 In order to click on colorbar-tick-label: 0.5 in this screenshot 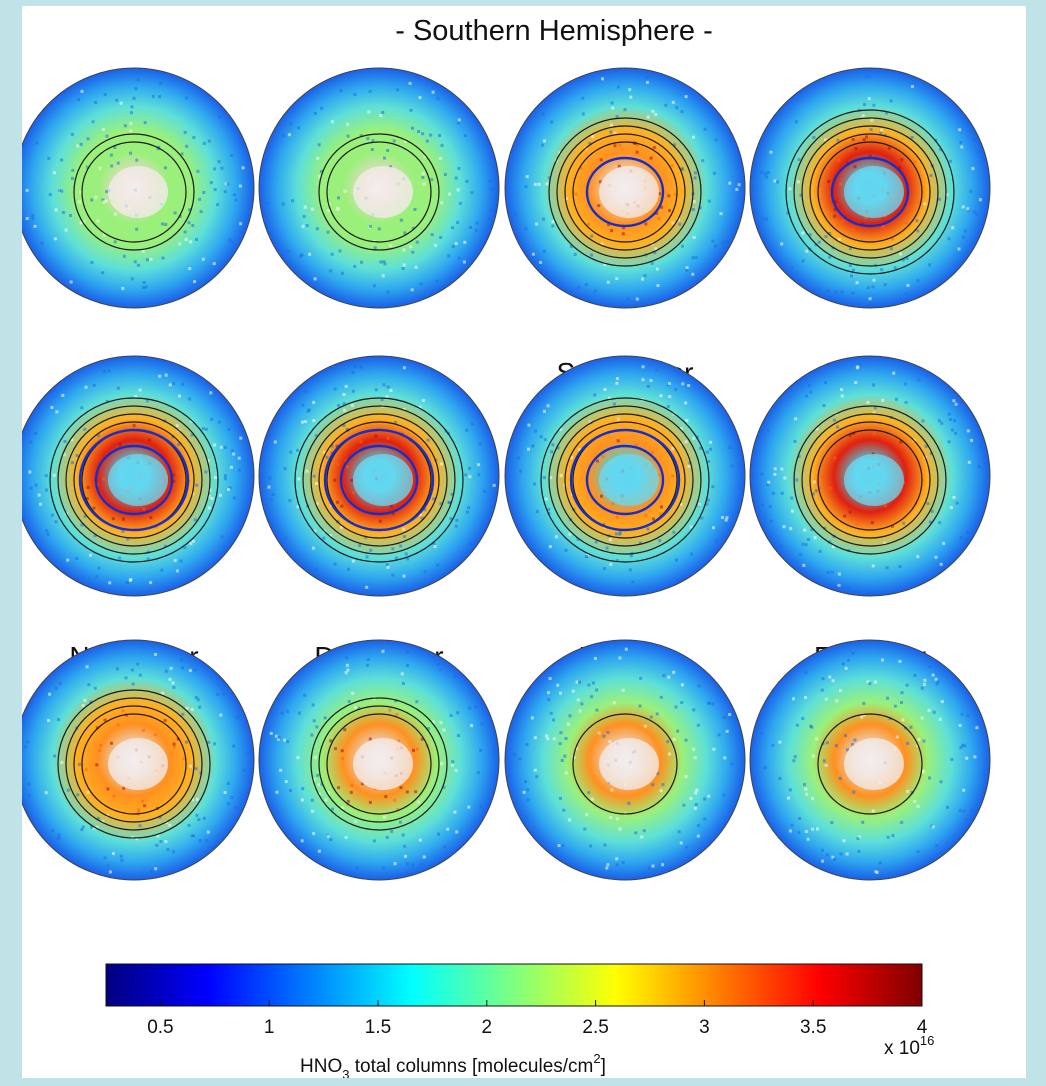, I will do `click(160, 1027)`.